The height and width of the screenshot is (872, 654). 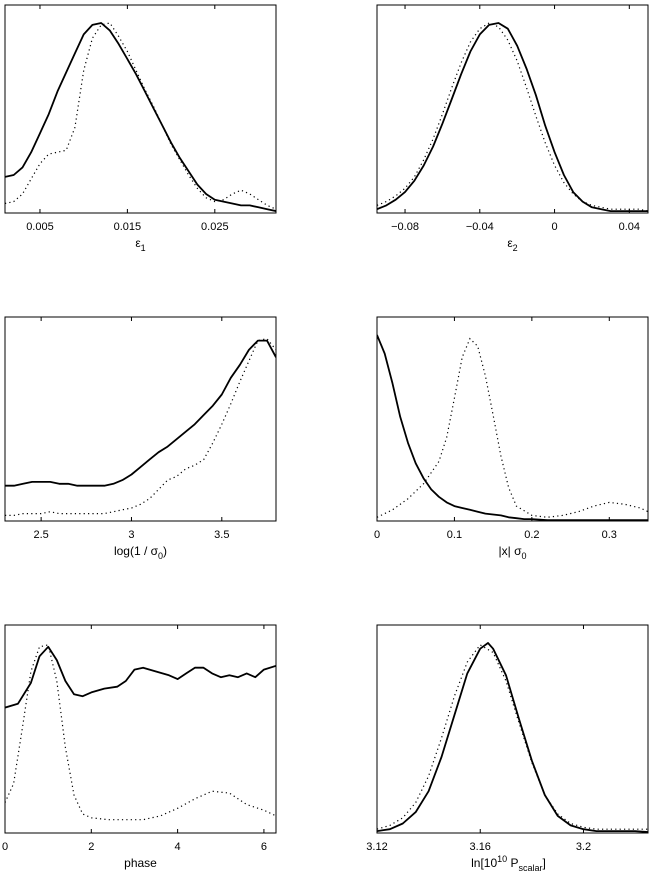 I want to click on x-tick-label: 0.3, so click(x=609, y=535).